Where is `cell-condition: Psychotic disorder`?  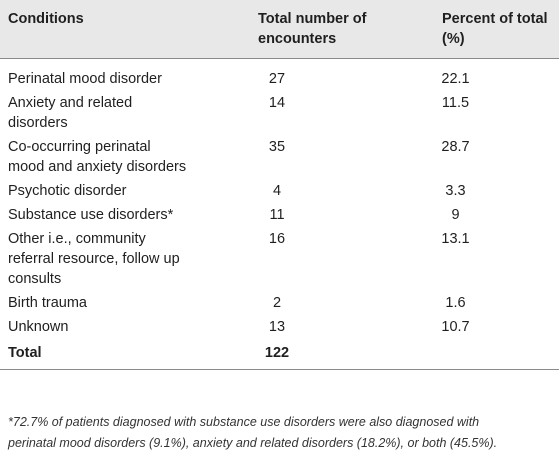 cell-condition: Psychotic disorder is located at coordinates (111, 191).